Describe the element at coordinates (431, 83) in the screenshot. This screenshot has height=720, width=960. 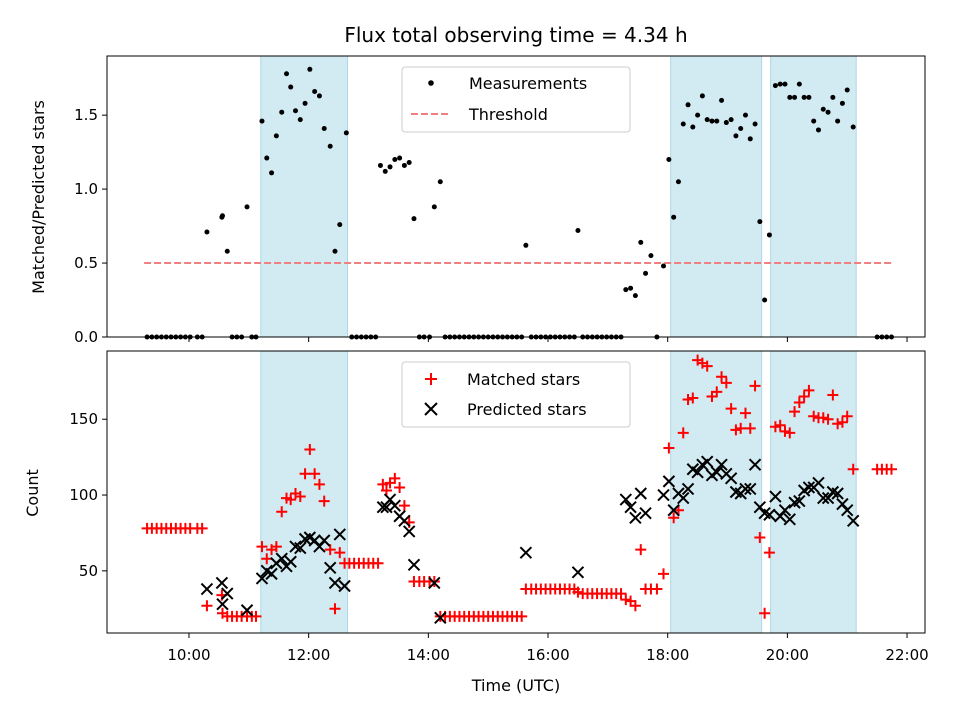
I see `legend-marker-measurements` at that location.